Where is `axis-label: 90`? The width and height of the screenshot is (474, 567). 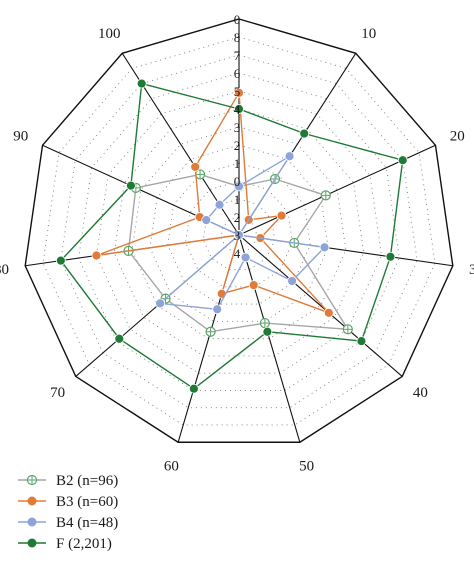
axis-label: 90 is located at coordinates (20, 136).